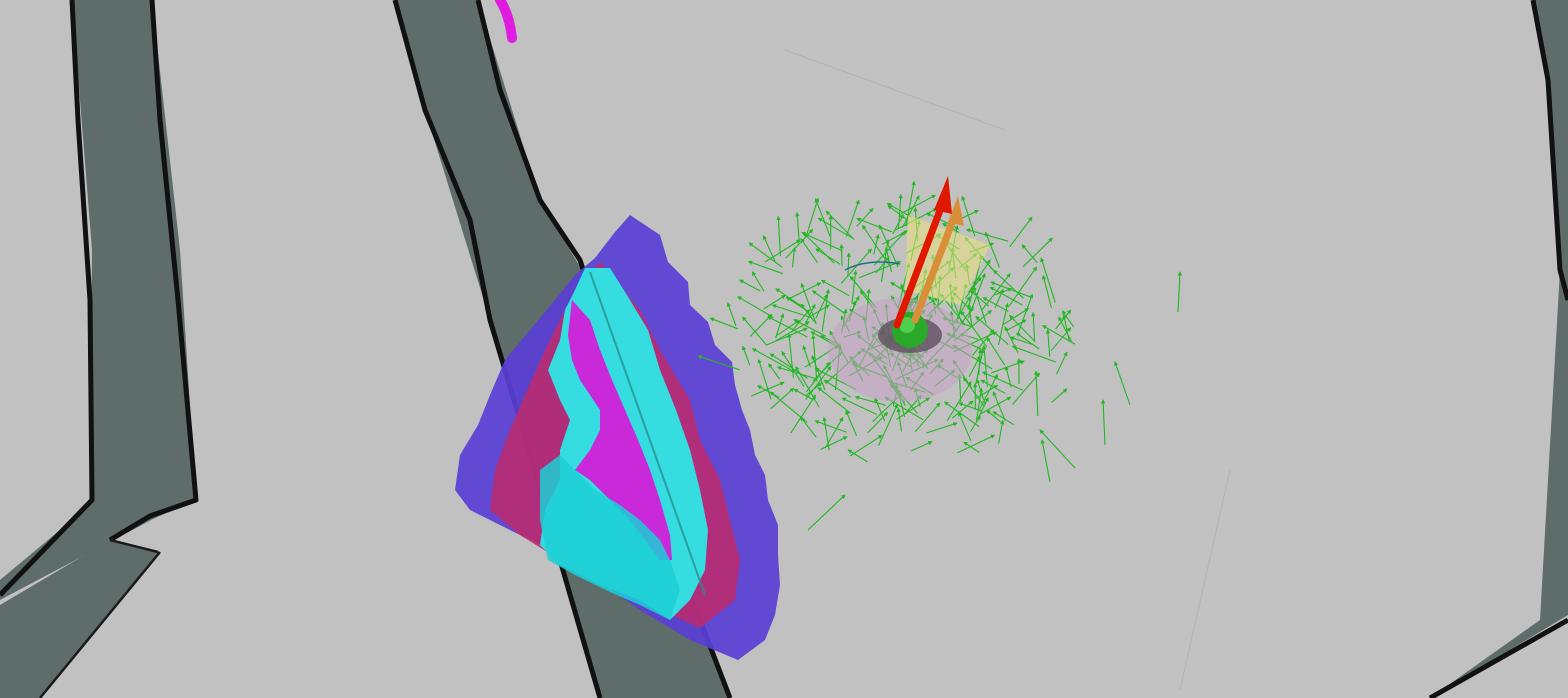 Image resolution: width=1568 pixels, height=698 pixels. I want to click on local-costmap, so click(617, 437).